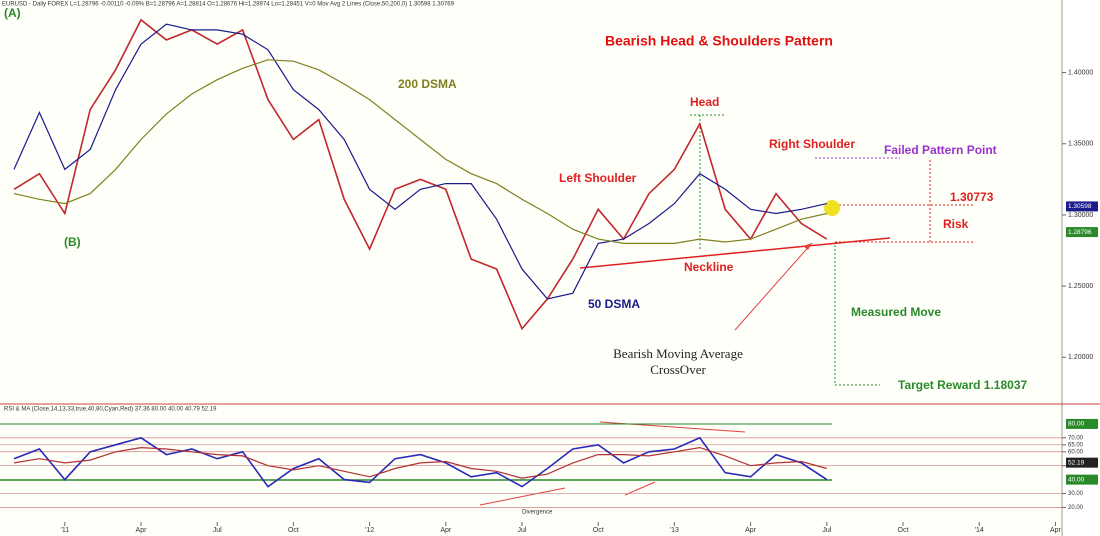 This screenshot has width=1100, height=536. What do you see at coordinates (719, 41) in the screenshot?
I see `chart-title: Bearish Head & Shoulders Pattern` at bounding box center [719, 41].